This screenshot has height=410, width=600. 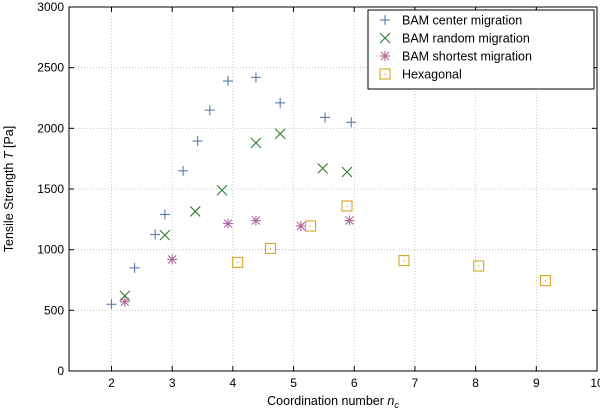 I want to click on series-hexagonal, so click(x=391, y=243).